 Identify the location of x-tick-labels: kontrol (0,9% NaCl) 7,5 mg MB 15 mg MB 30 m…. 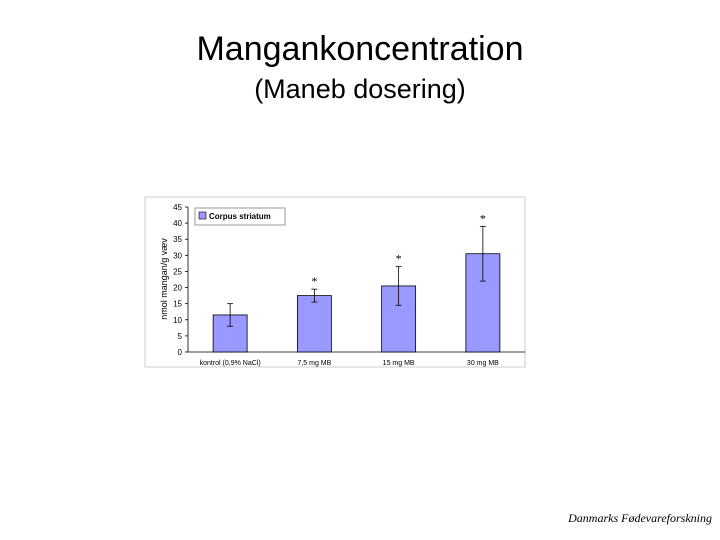
(350, 363).